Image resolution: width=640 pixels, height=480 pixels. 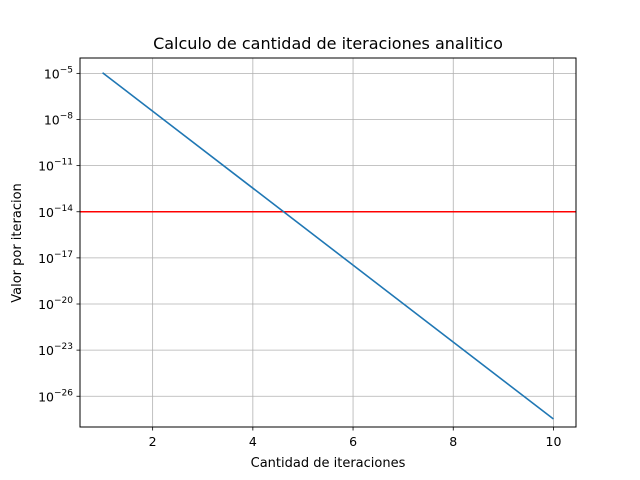 What do you see at coordinates (63, 209) in the screenshot?
I see `y-tick-label-exponent: −14` at bounding box center [63, 209].